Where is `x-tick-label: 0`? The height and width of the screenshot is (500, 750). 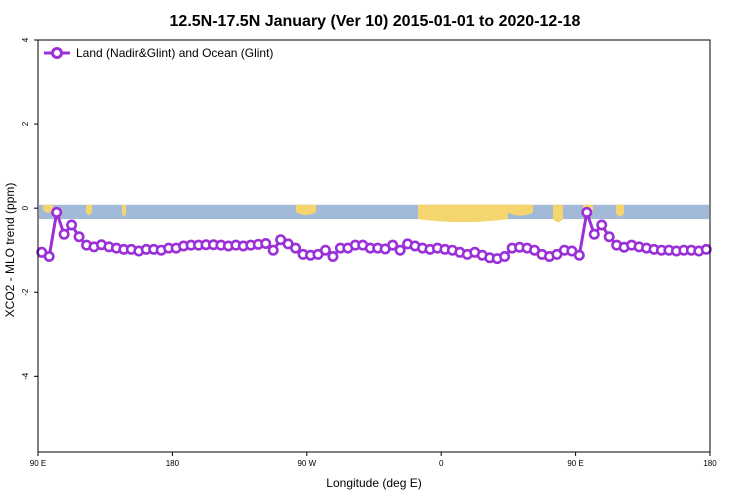 x-tick-label: 0 is located at coordinates (441, 463).